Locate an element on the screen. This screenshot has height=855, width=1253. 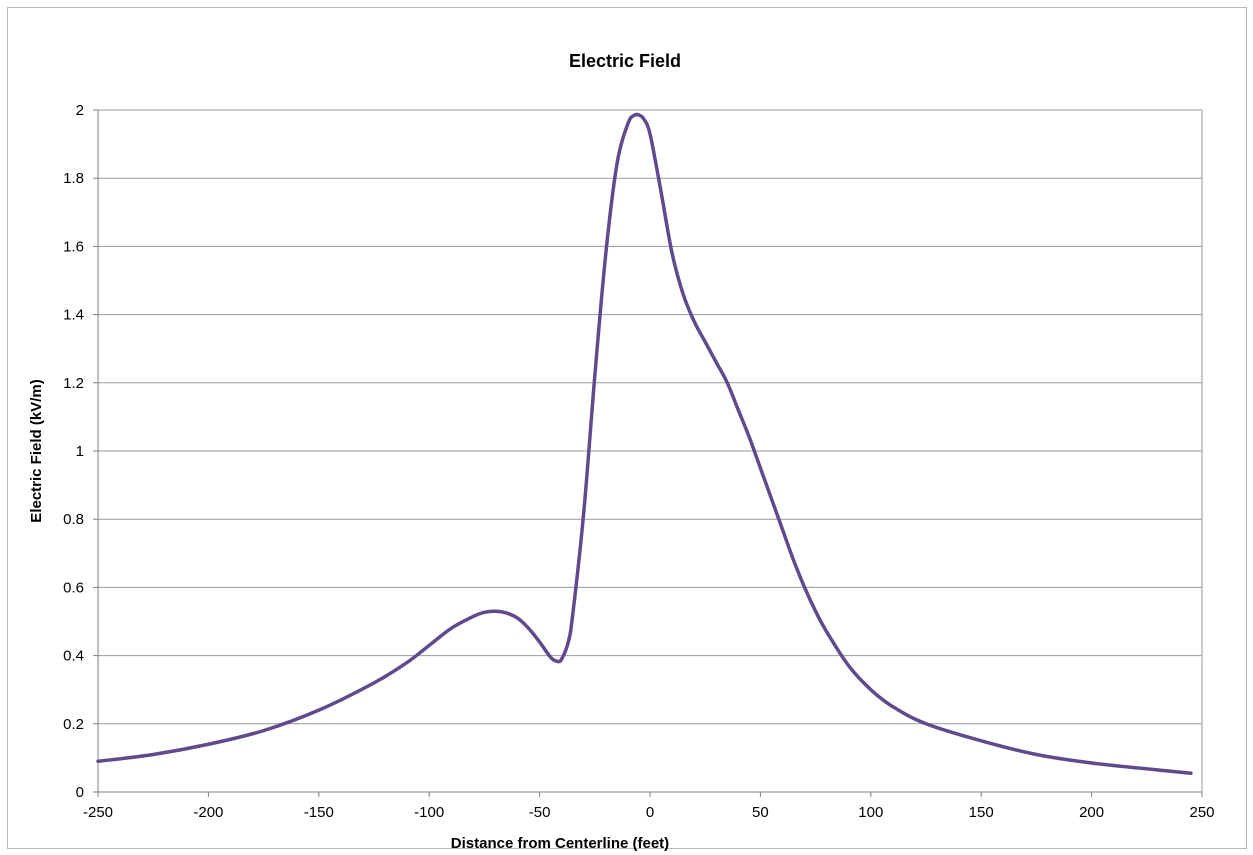
x-tick-label-2: -150 is located at coordinates (319, 812).